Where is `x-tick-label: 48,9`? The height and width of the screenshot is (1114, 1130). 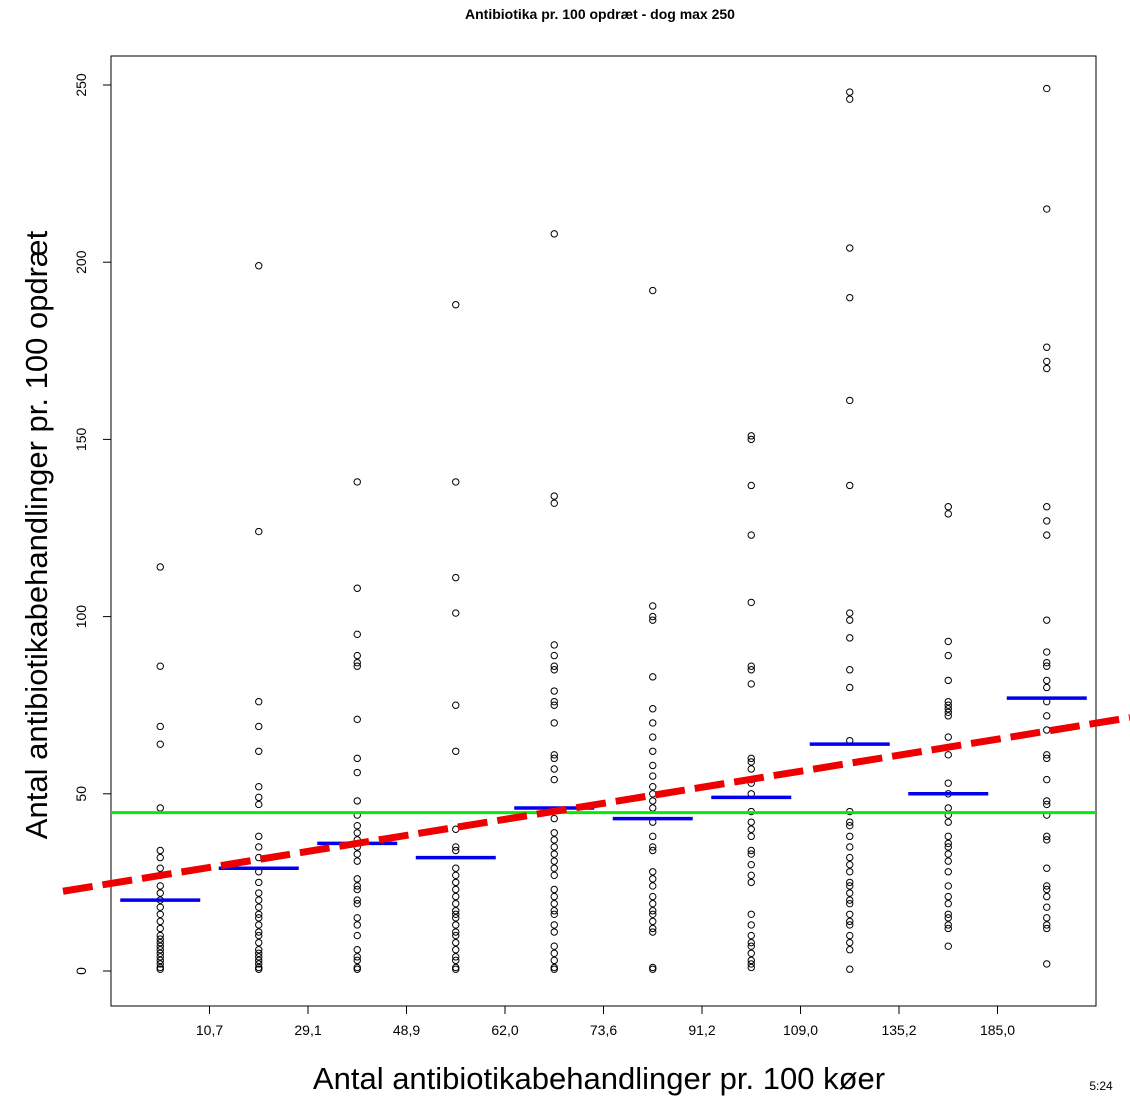 x-tick-label: 48,9 is located at coordinates (406, 1030).